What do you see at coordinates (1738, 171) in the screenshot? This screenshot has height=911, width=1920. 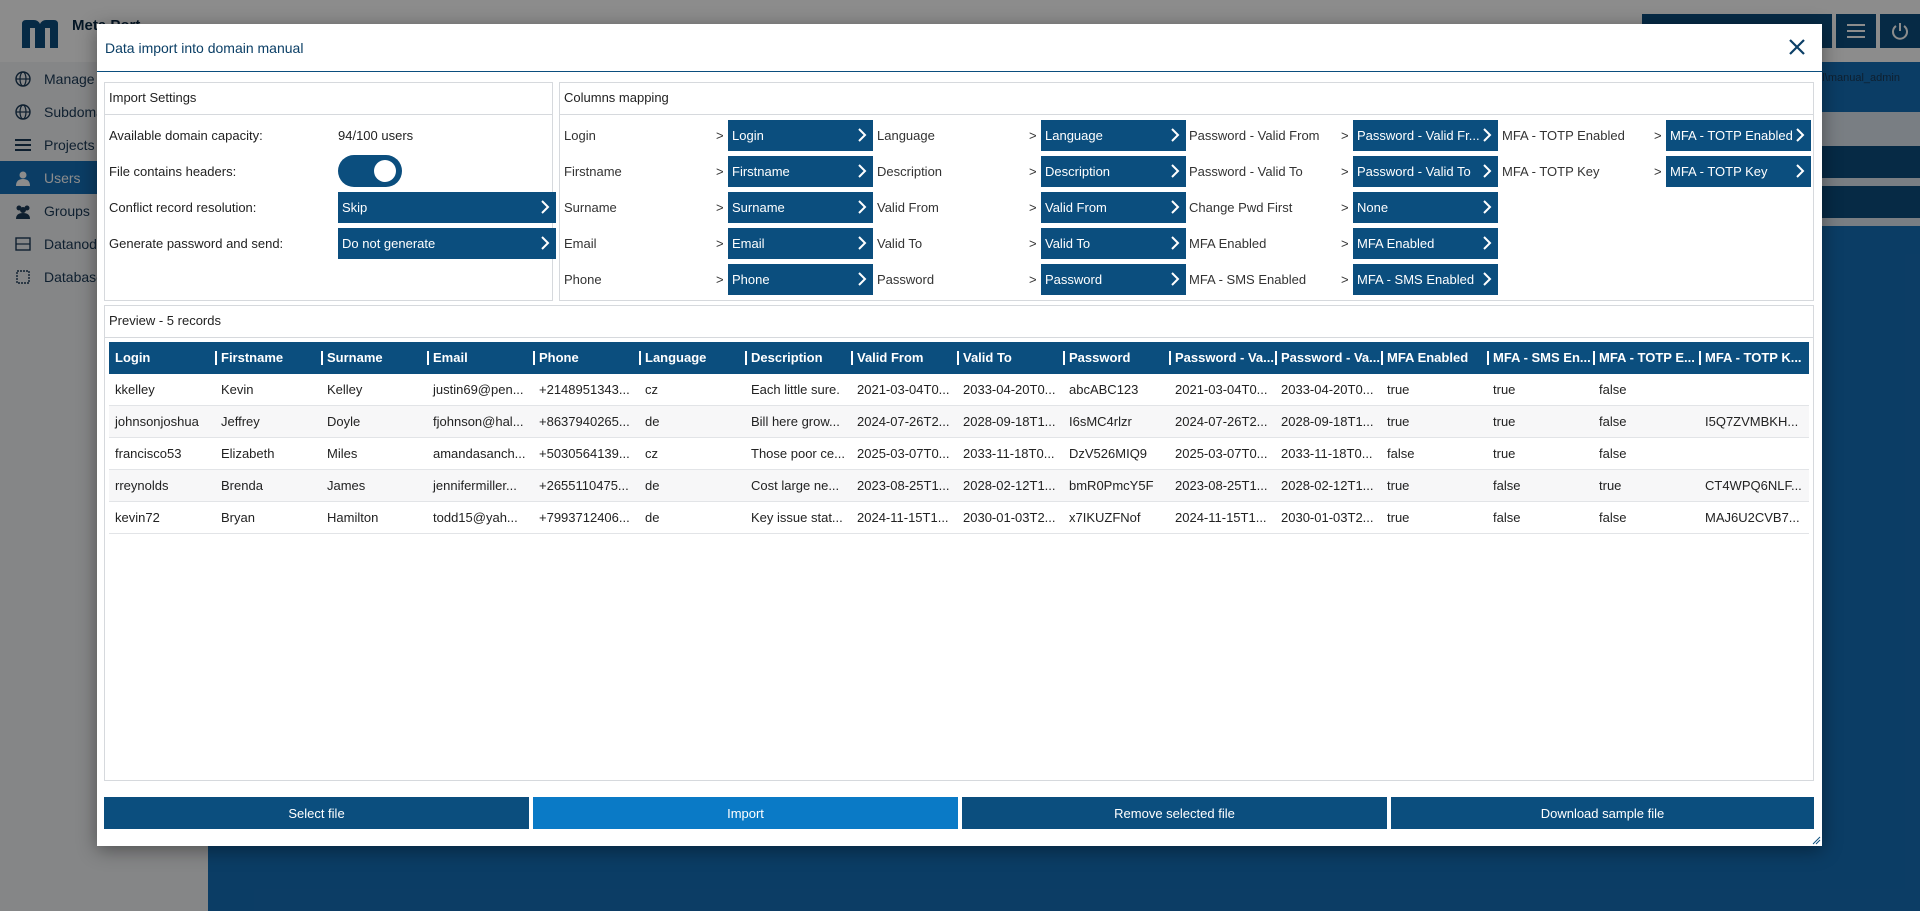 I see `mapping-select: MFA - TOTP Key` at bounding box center [1738, 171].